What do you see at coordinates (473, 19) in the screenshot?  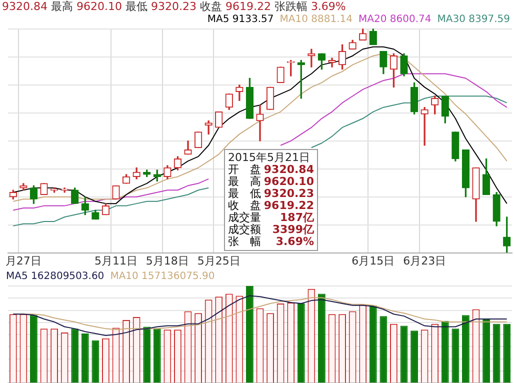 I see `text: MA30 8397.59` at bounding box center [473, 19].